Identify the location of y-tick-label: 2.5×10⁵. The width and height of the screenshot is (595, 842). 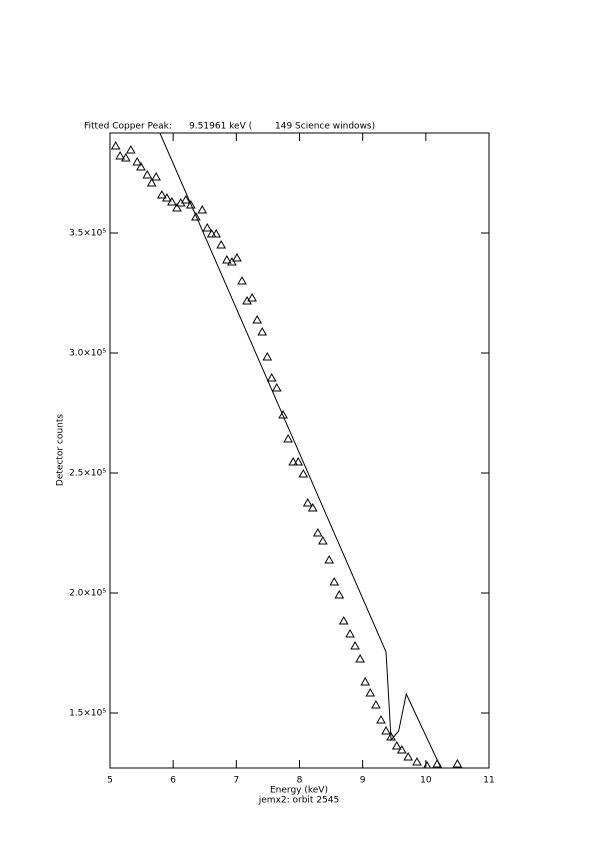
(87, 473).